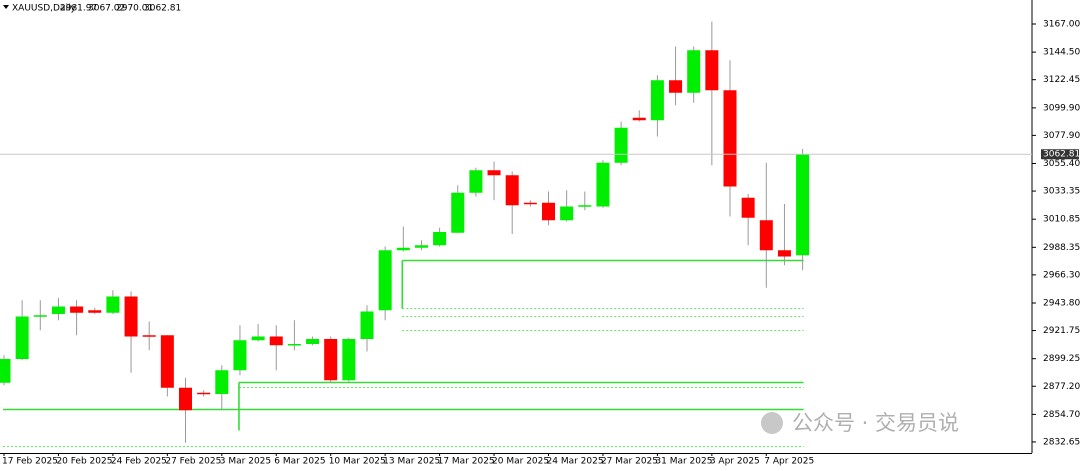 The image size is (1080, 471). Describe the element at coordinates (357, 462) in the screenshot. I see `x-tick-label: 10 Mar 2025` at that location.